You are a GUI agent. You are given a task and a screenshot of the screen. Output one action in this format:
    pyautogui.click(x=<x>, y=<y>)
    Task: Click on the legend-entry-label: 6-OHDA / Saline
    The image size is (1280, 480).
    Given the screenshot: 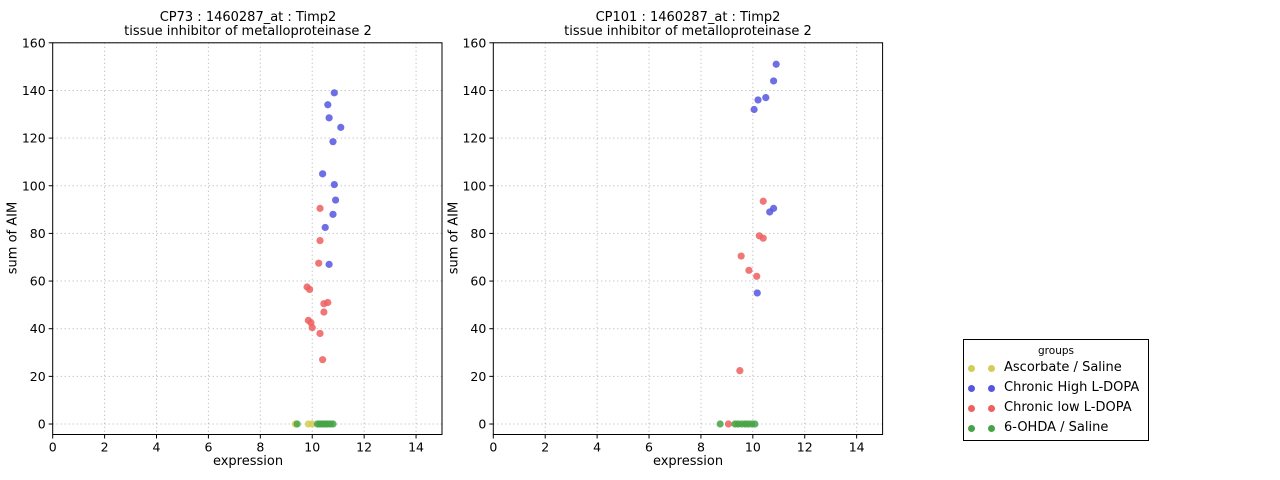 What is the action you would take?
    pyautogui.click(x=1056, y=427)
    